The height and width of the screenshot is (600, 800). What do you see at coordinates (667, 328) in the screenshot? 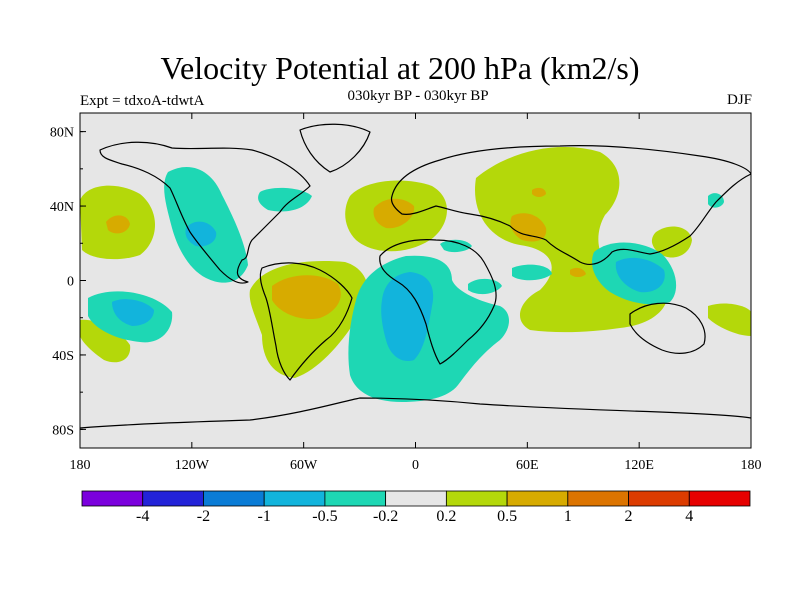
I see `coastline-australia` at bounding box center [667, 328].